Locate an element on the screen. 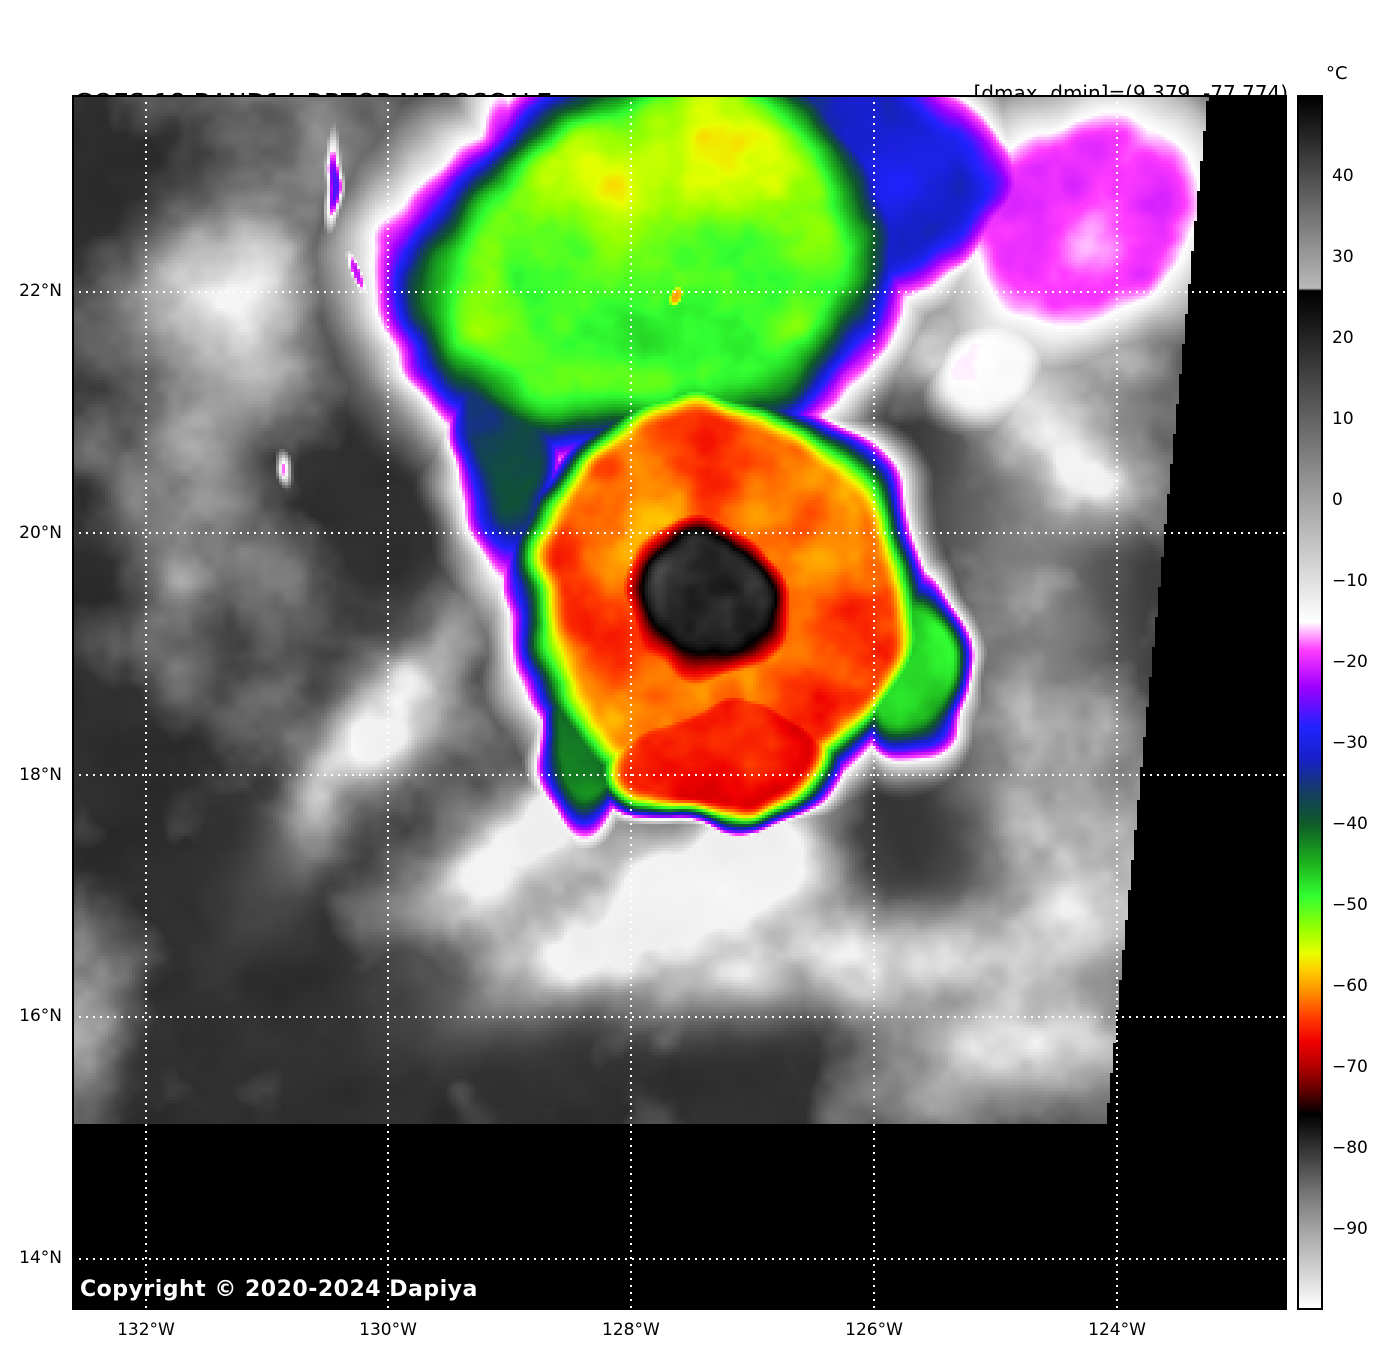 Image resolution: width=1390 pixels, height=1359 pixels. y-tick-label: 20°N is located at coordinates (40, 532).